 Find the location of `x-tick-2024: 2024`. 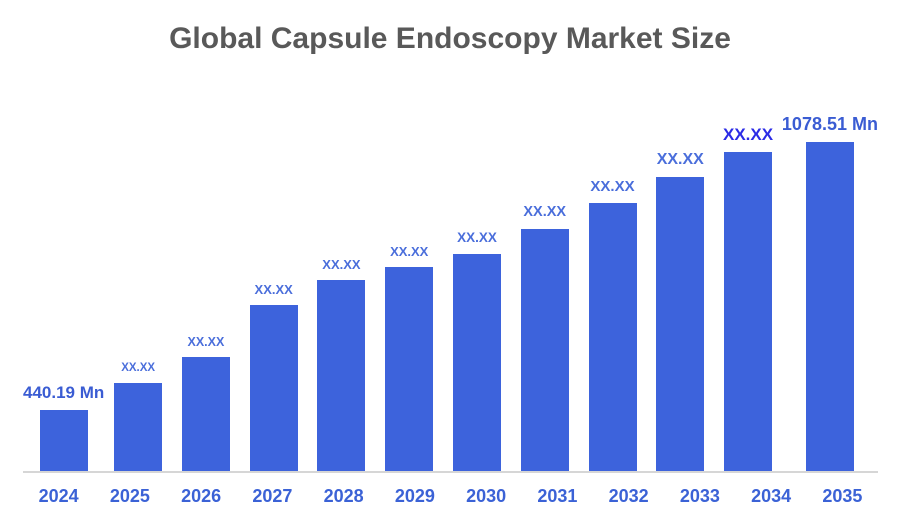

x-tick-2024: 2024 is located at coordinates (58, 496).